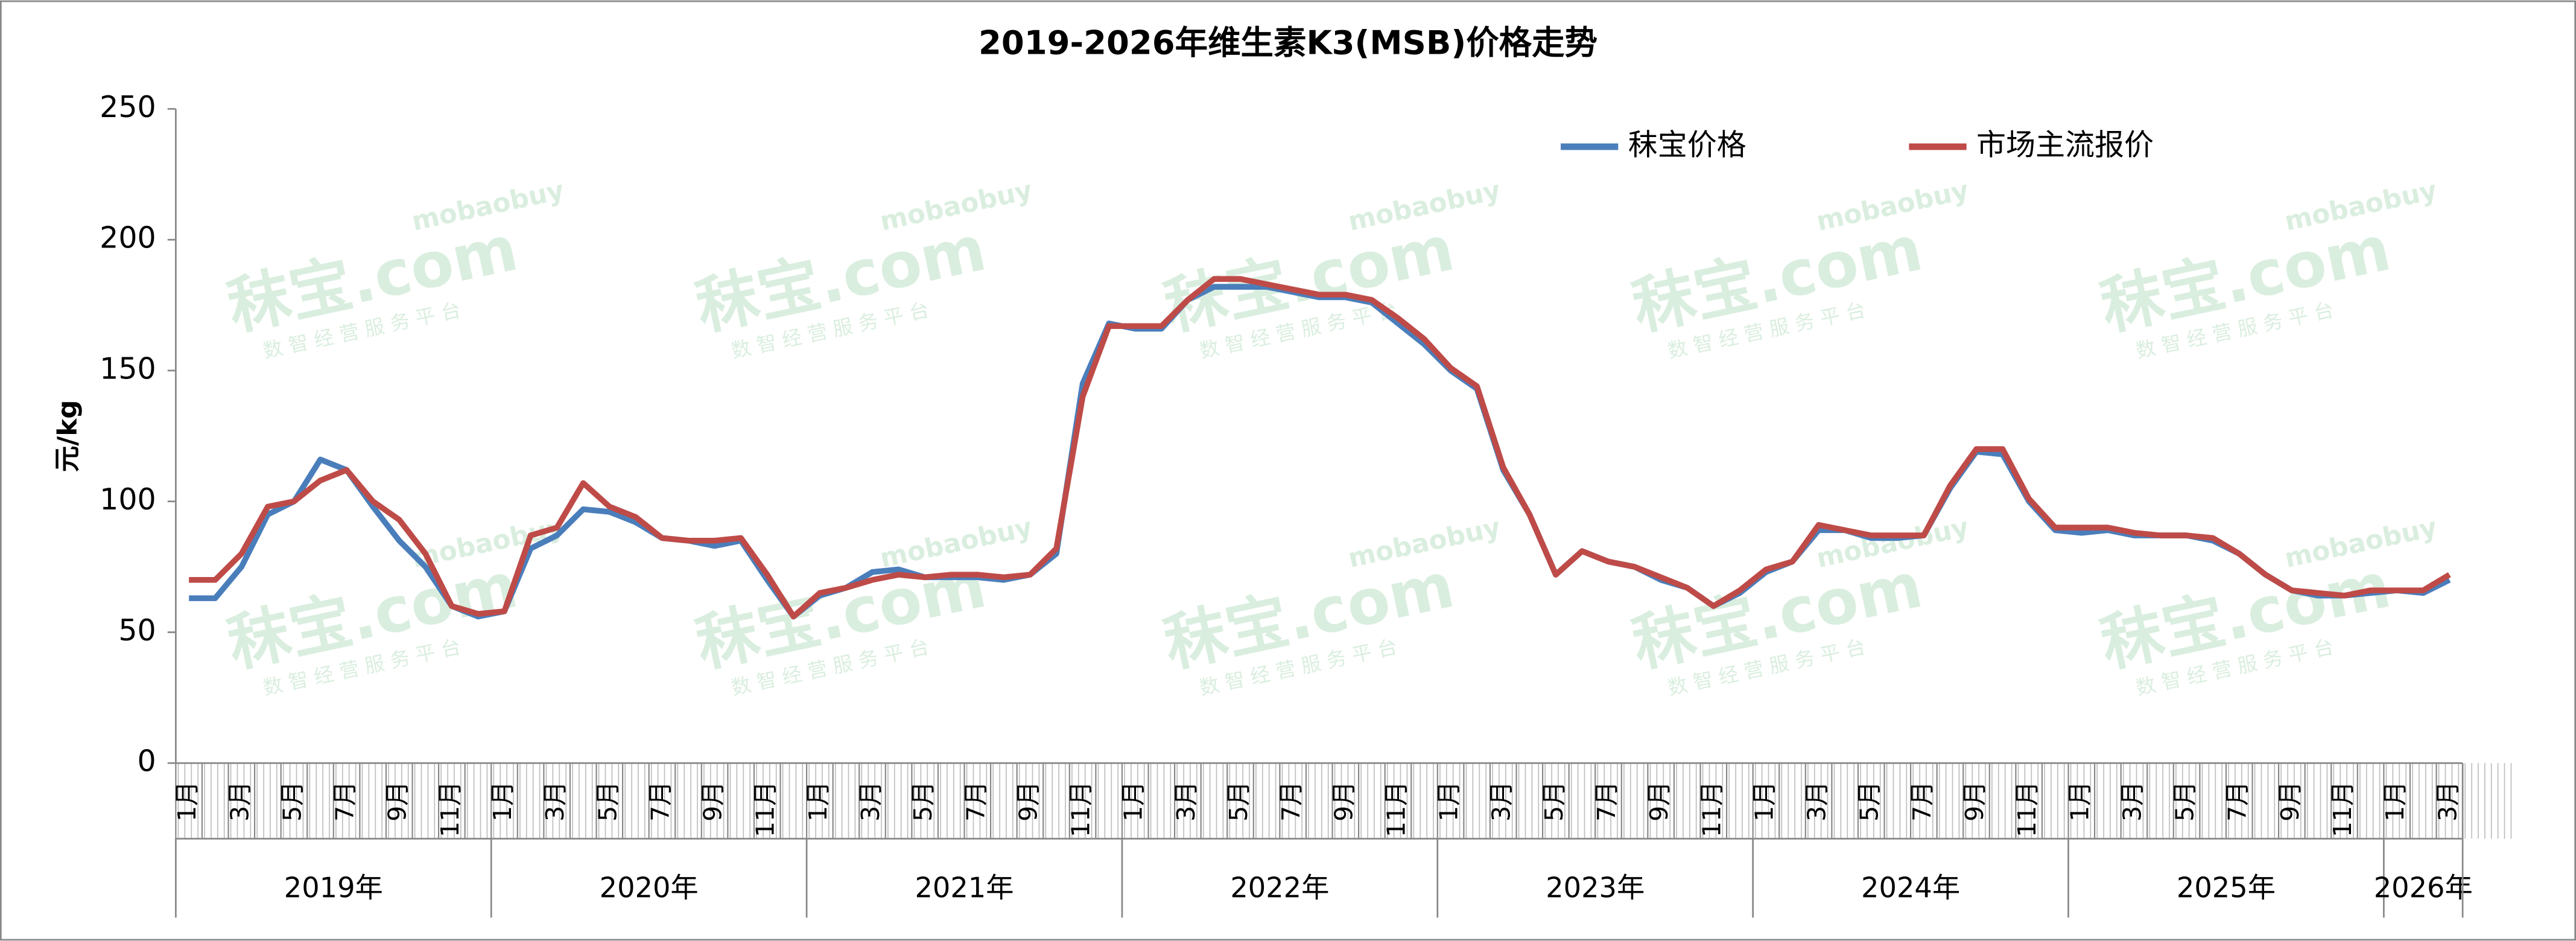  Describe the element at coordinates (2423, 888) in the screenshot. I see `year-label: 2026年` at that location.